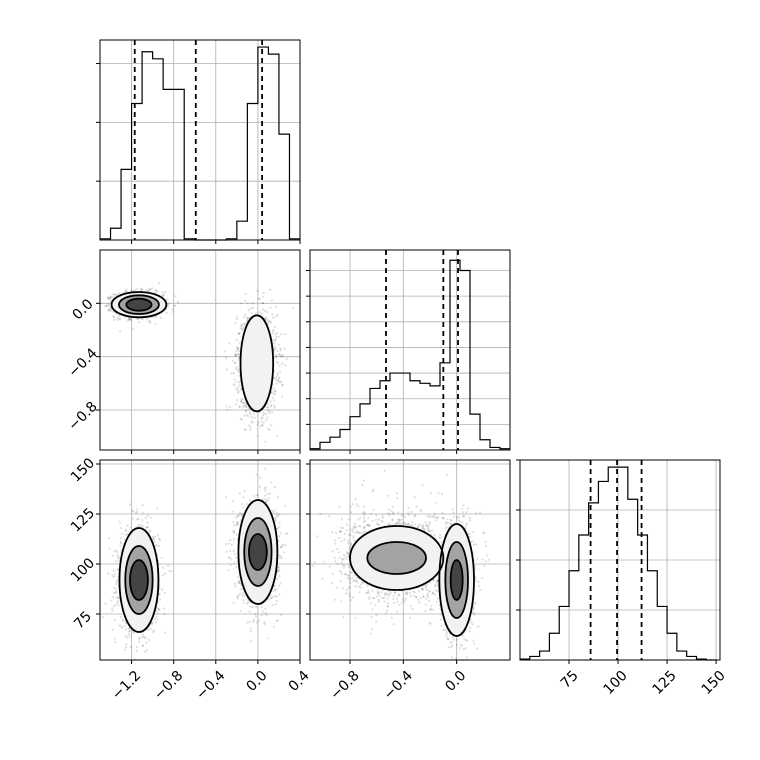  What do you see at coordinates (195, 563) in the screenshot?
I see `scatter_p1_p3-scatter` at bounding box center [195, 563].